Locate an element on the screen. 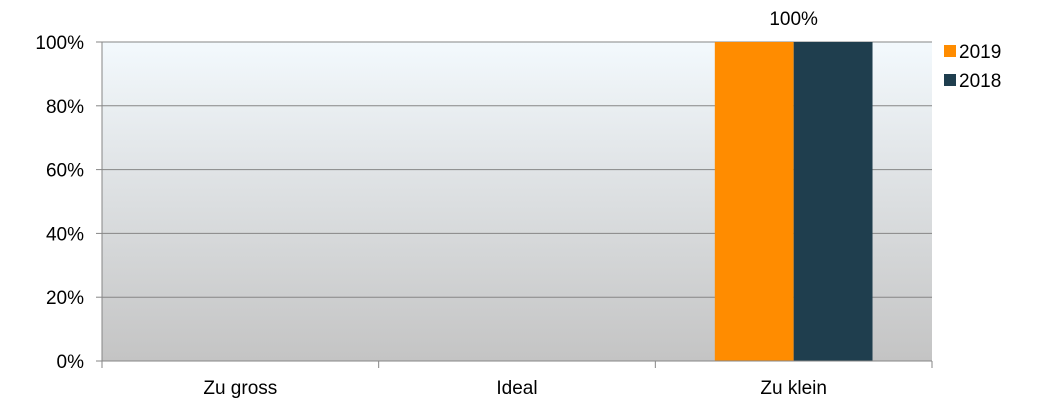  y-tick-label: 20% is located at coordinates (65, 298).